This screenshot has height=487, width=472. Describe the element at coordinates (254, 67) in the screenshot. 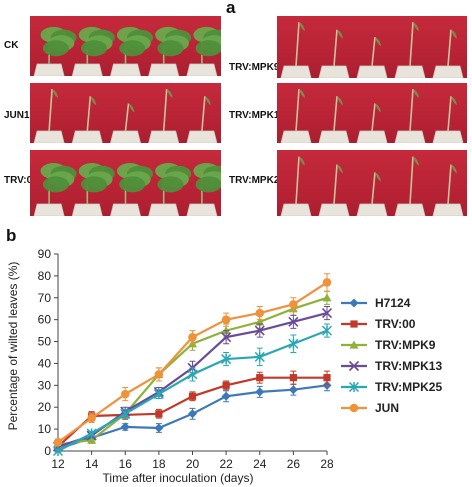

I see `photo-label-trv-mpk9: TRV:MPK9` at that location.